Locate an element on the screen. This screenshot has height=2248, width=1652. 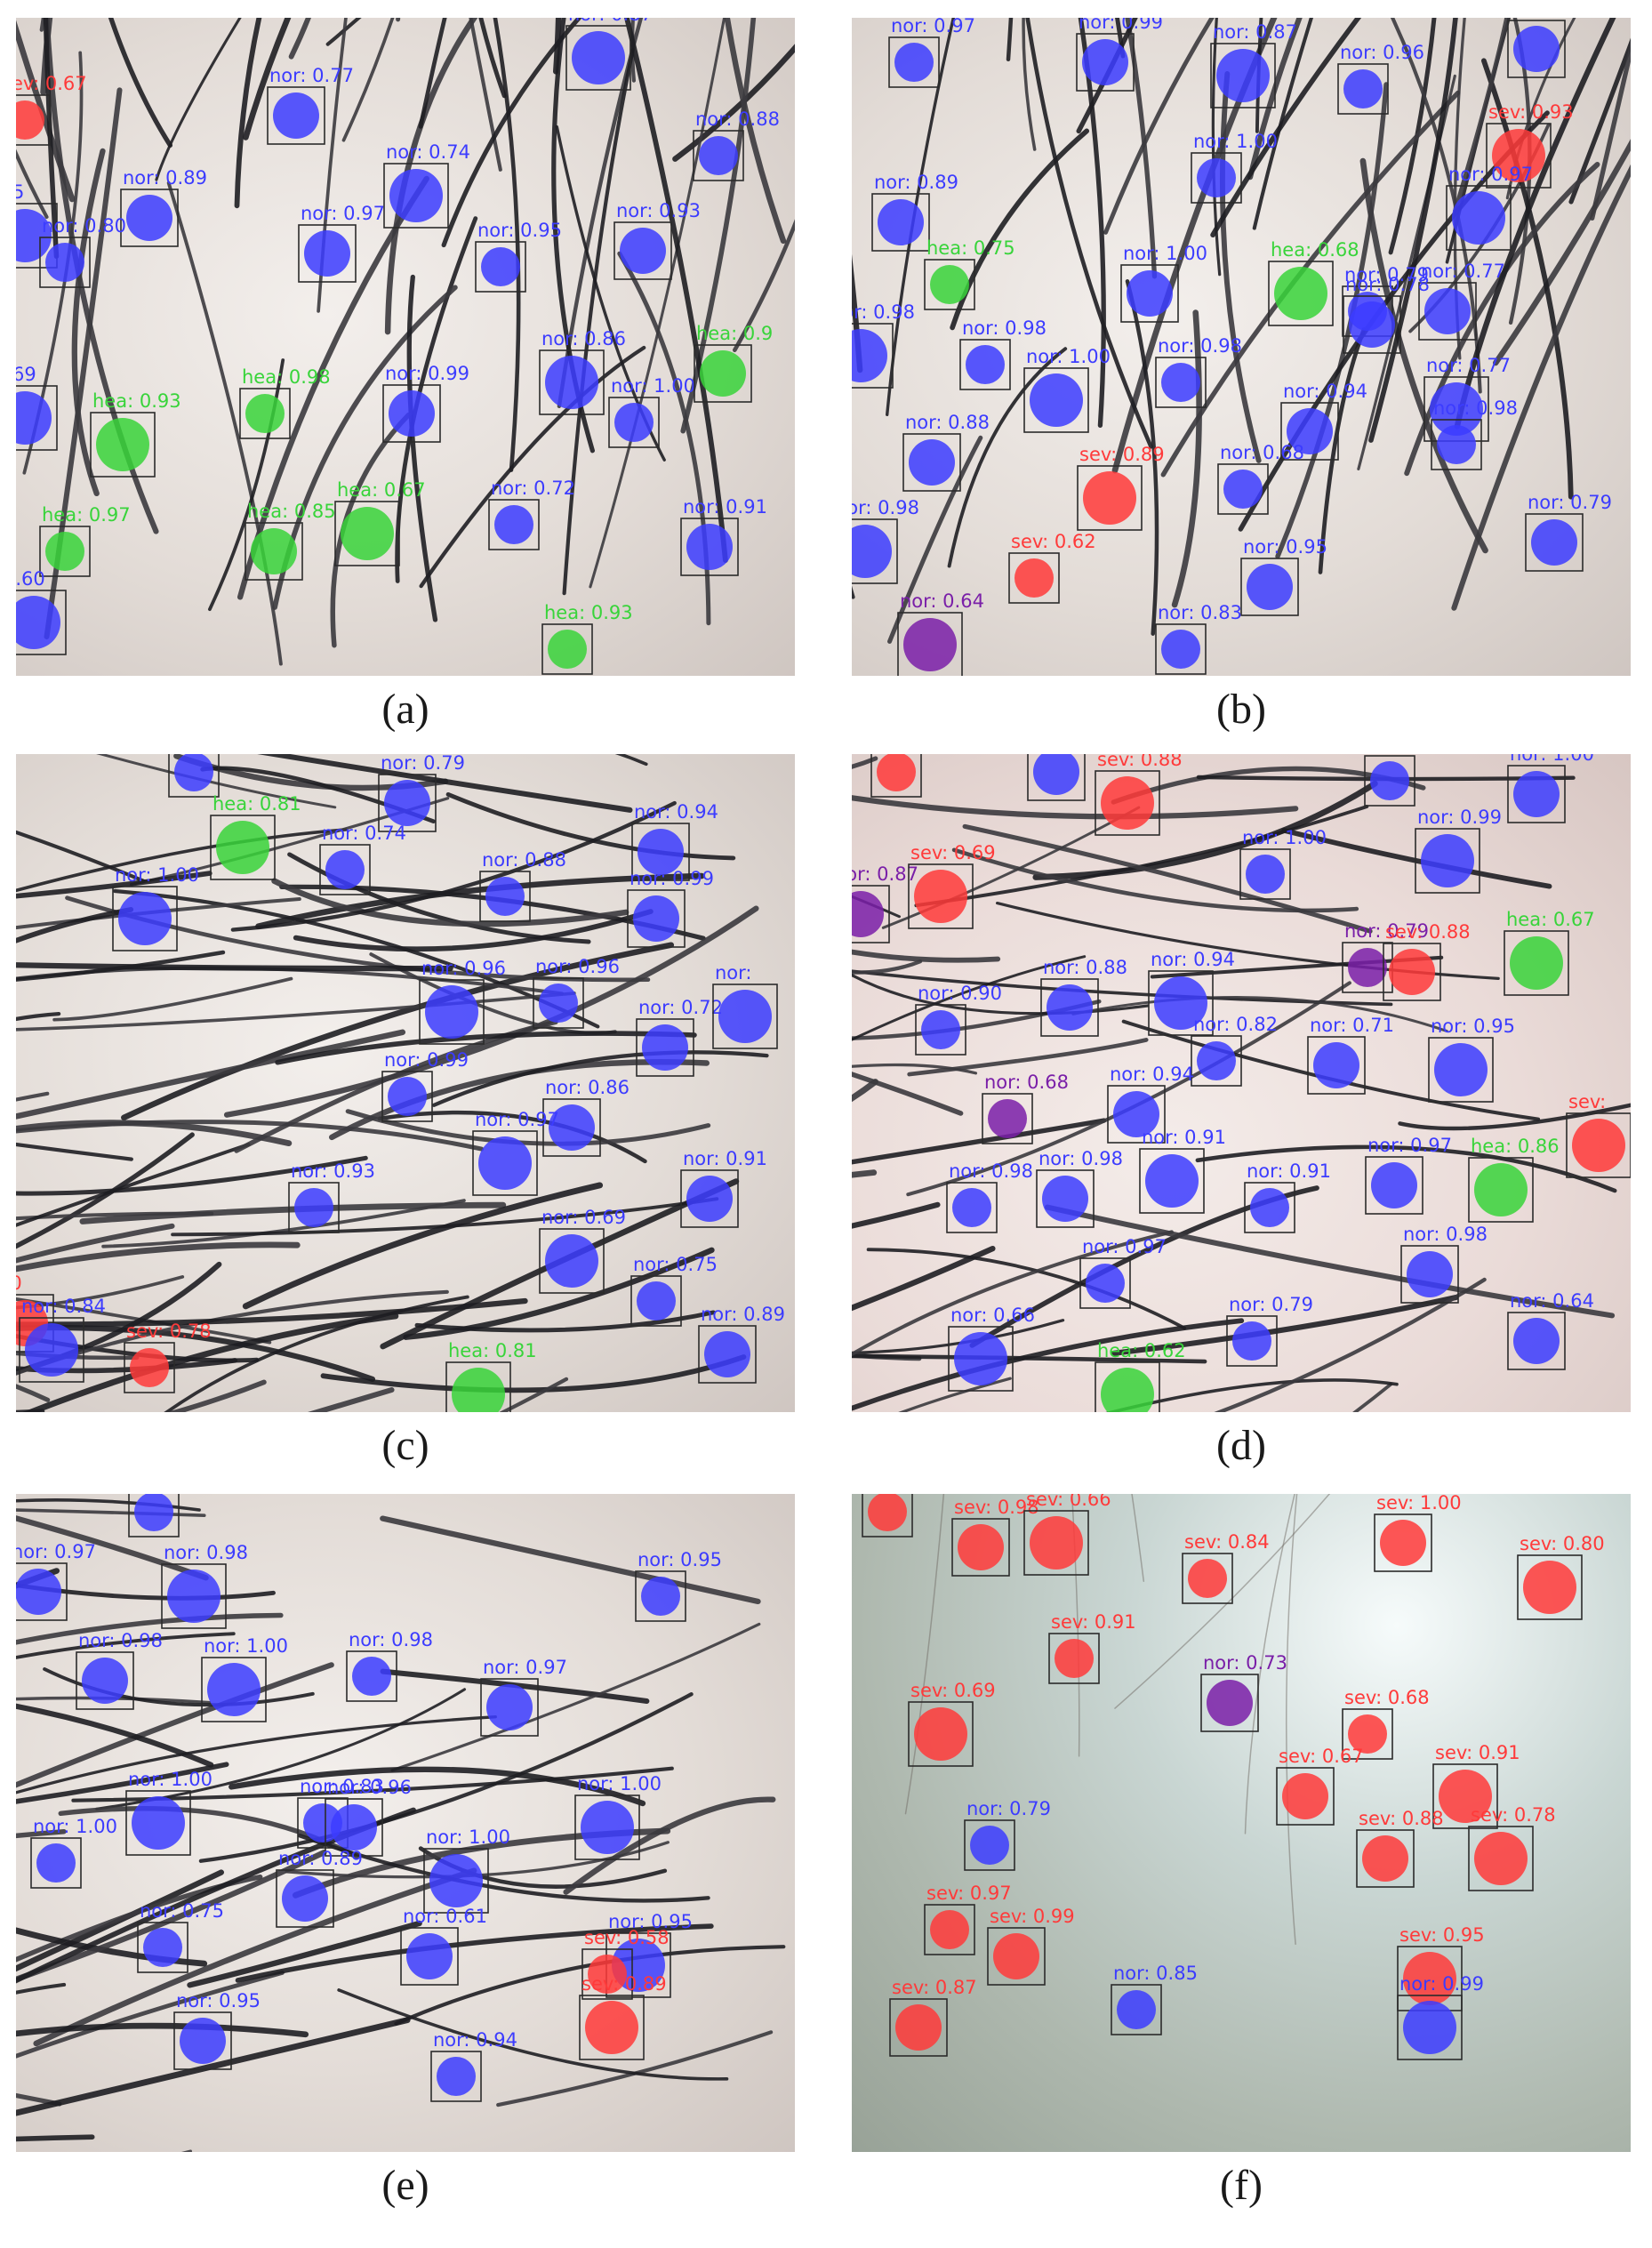
detection-f-2: sev: 0.66 is located at coordinates (1067, 1535).